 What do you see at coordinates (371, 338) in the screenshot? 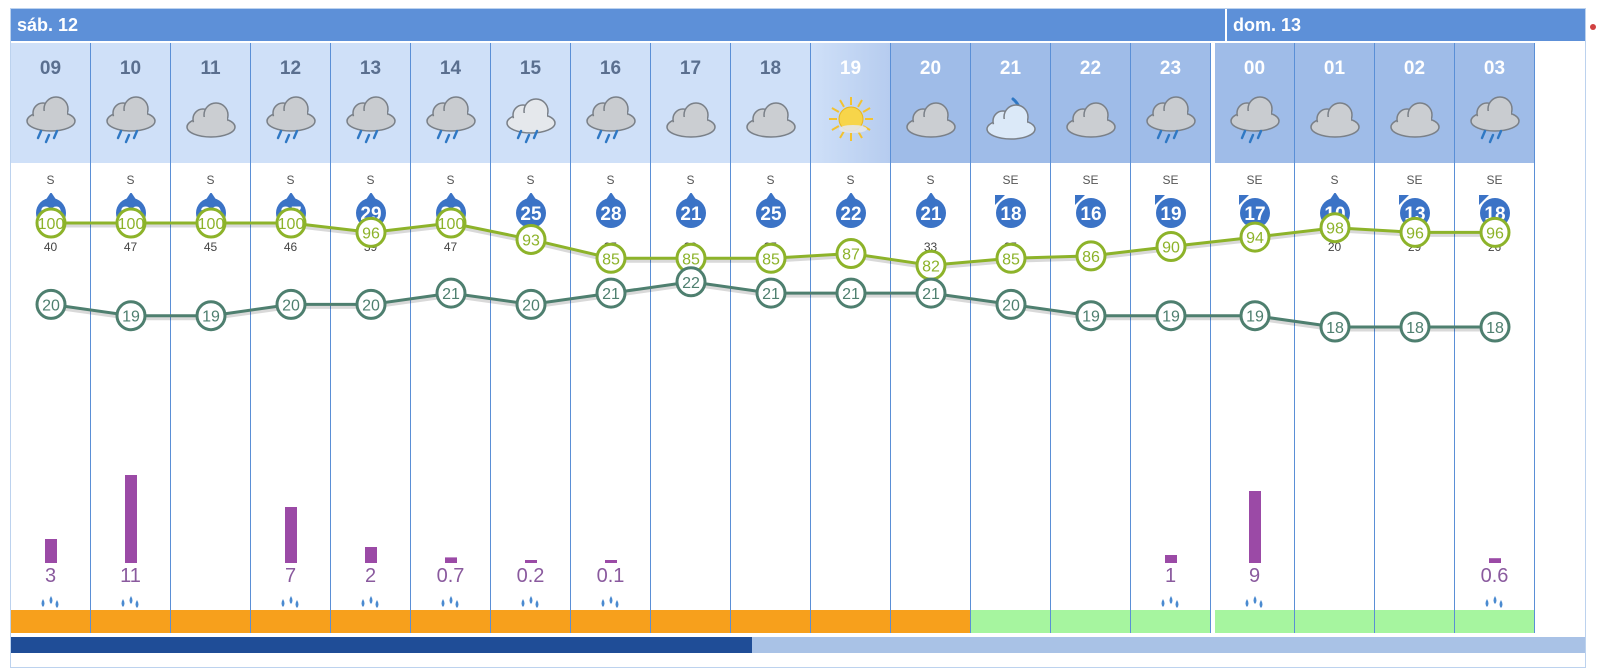
I see `hour-column: 13 S 29 39 2` at bounding box center [371, 338].